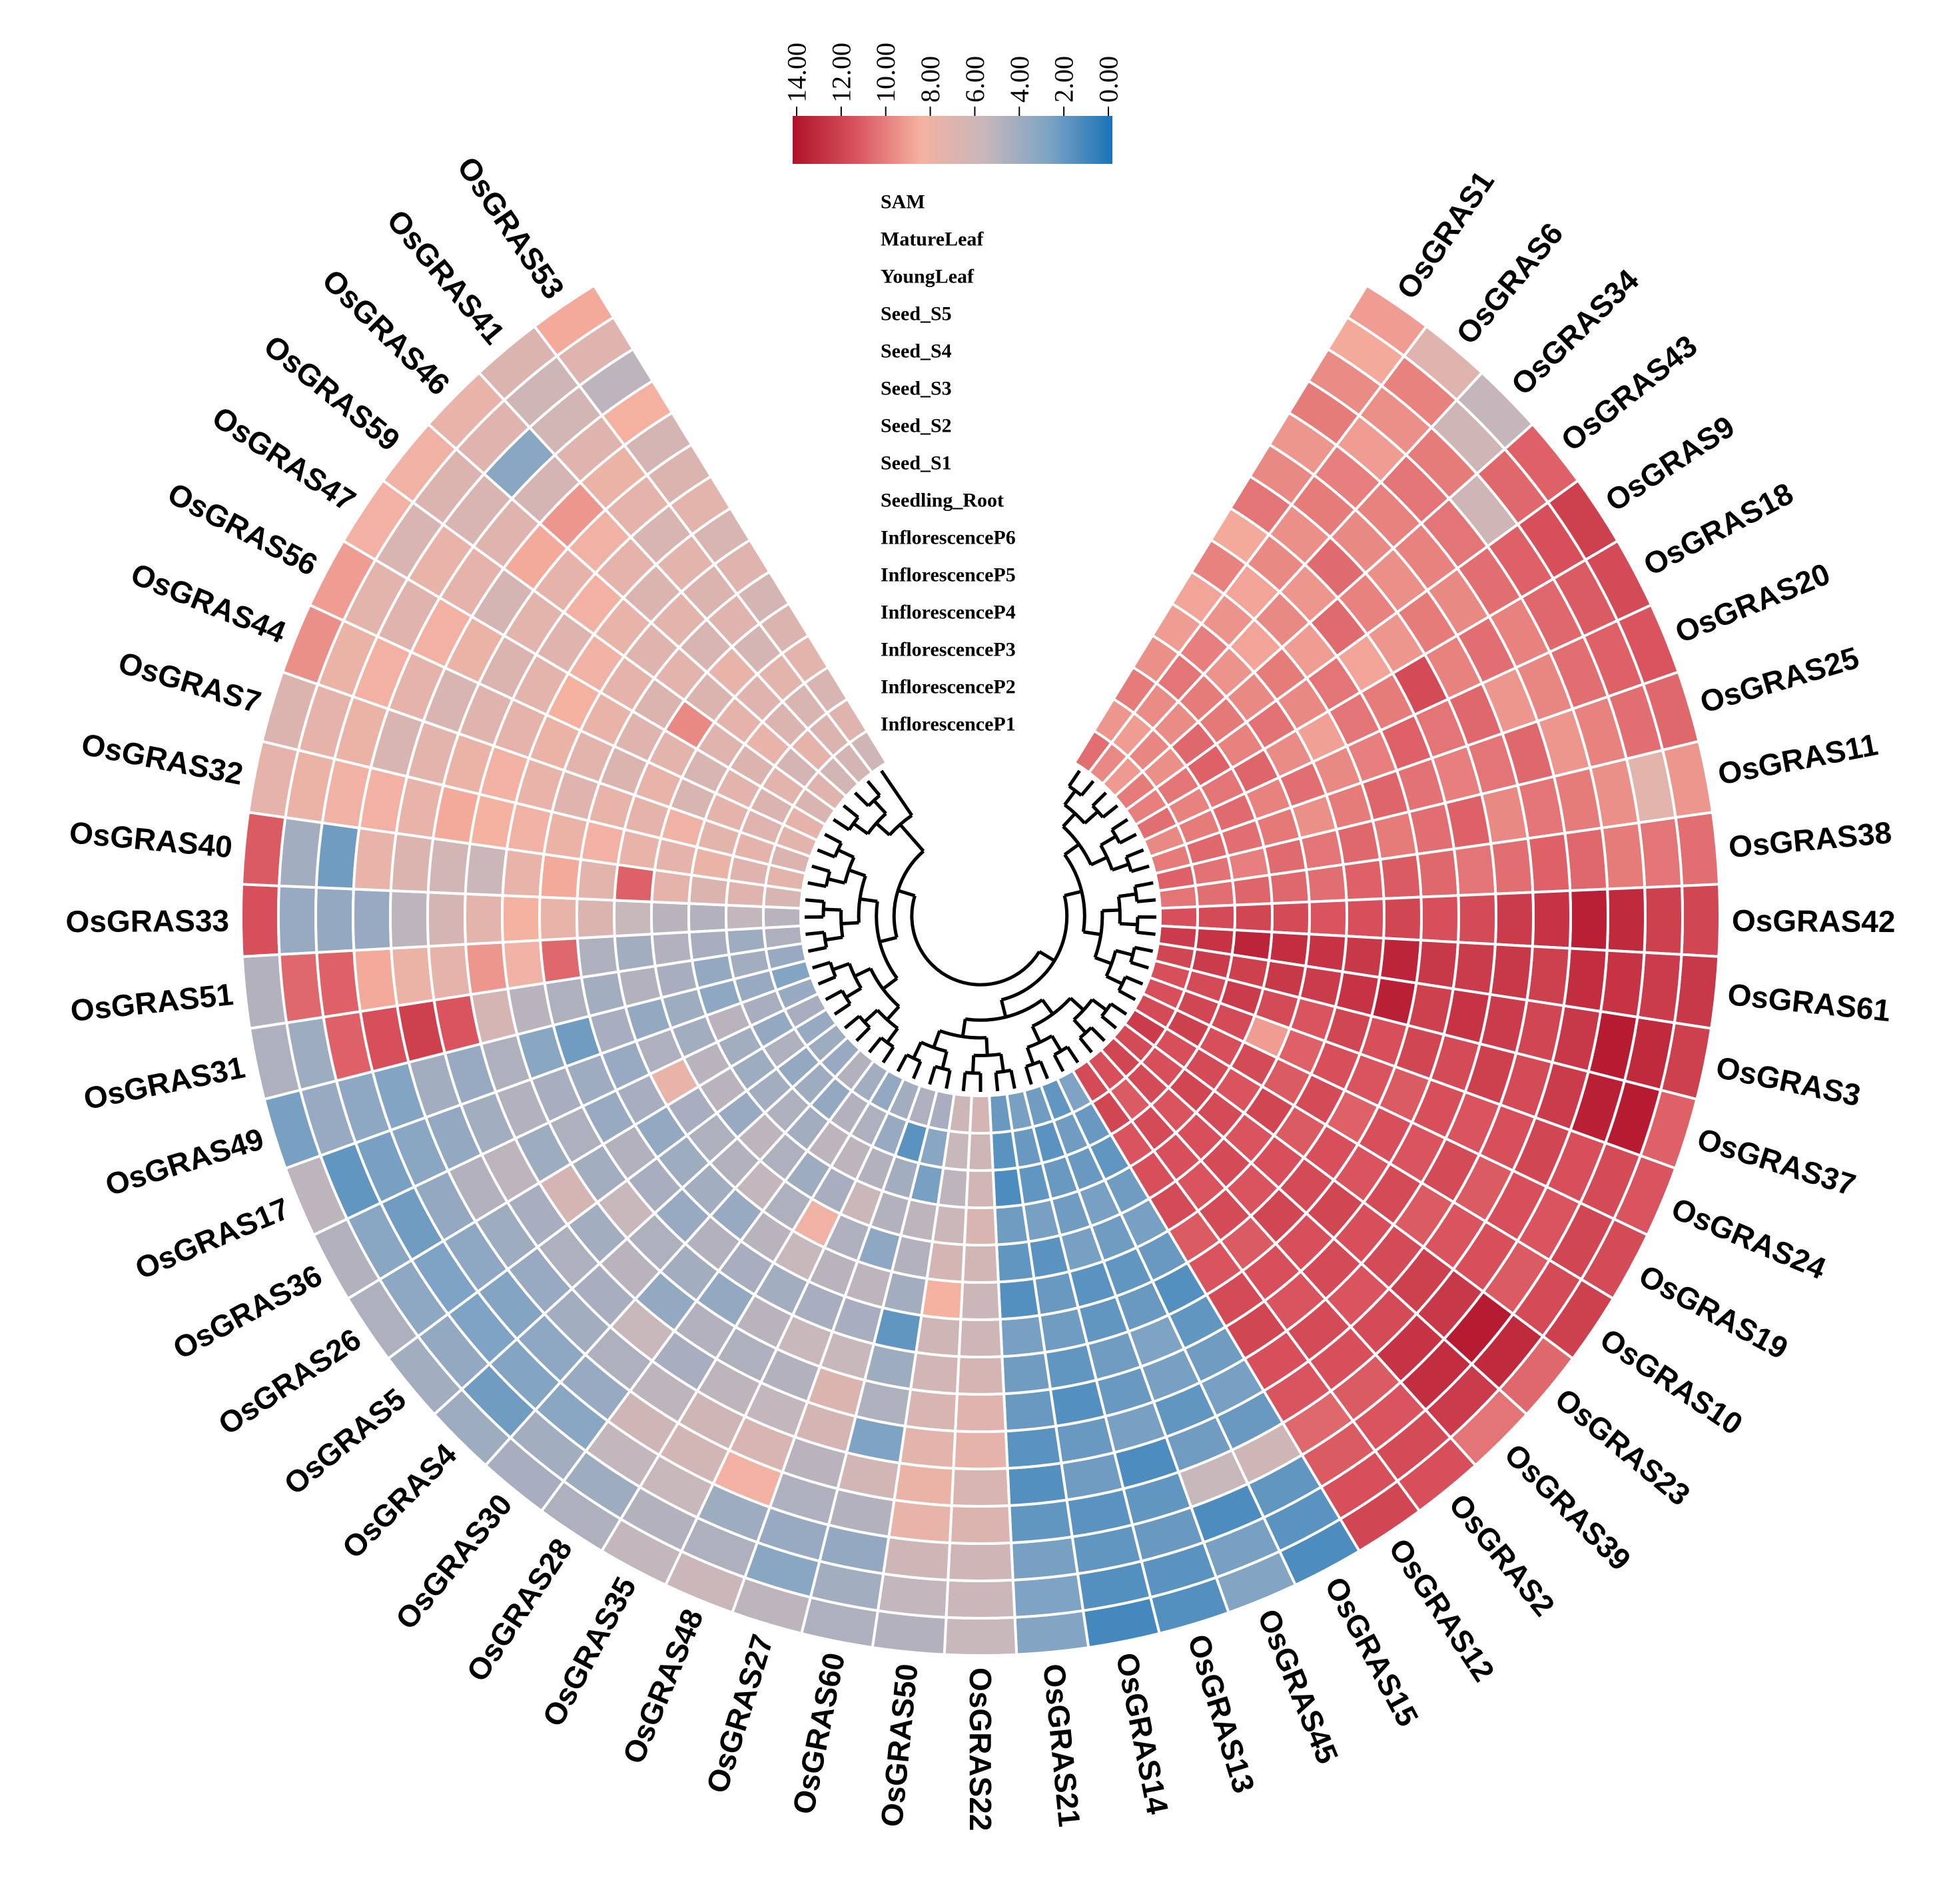 The image size is (1959, 1904). Describe the element at coordinates (1041, 1521) in the screenshot. I see `cell-osgras21-seed-s5` at that location.